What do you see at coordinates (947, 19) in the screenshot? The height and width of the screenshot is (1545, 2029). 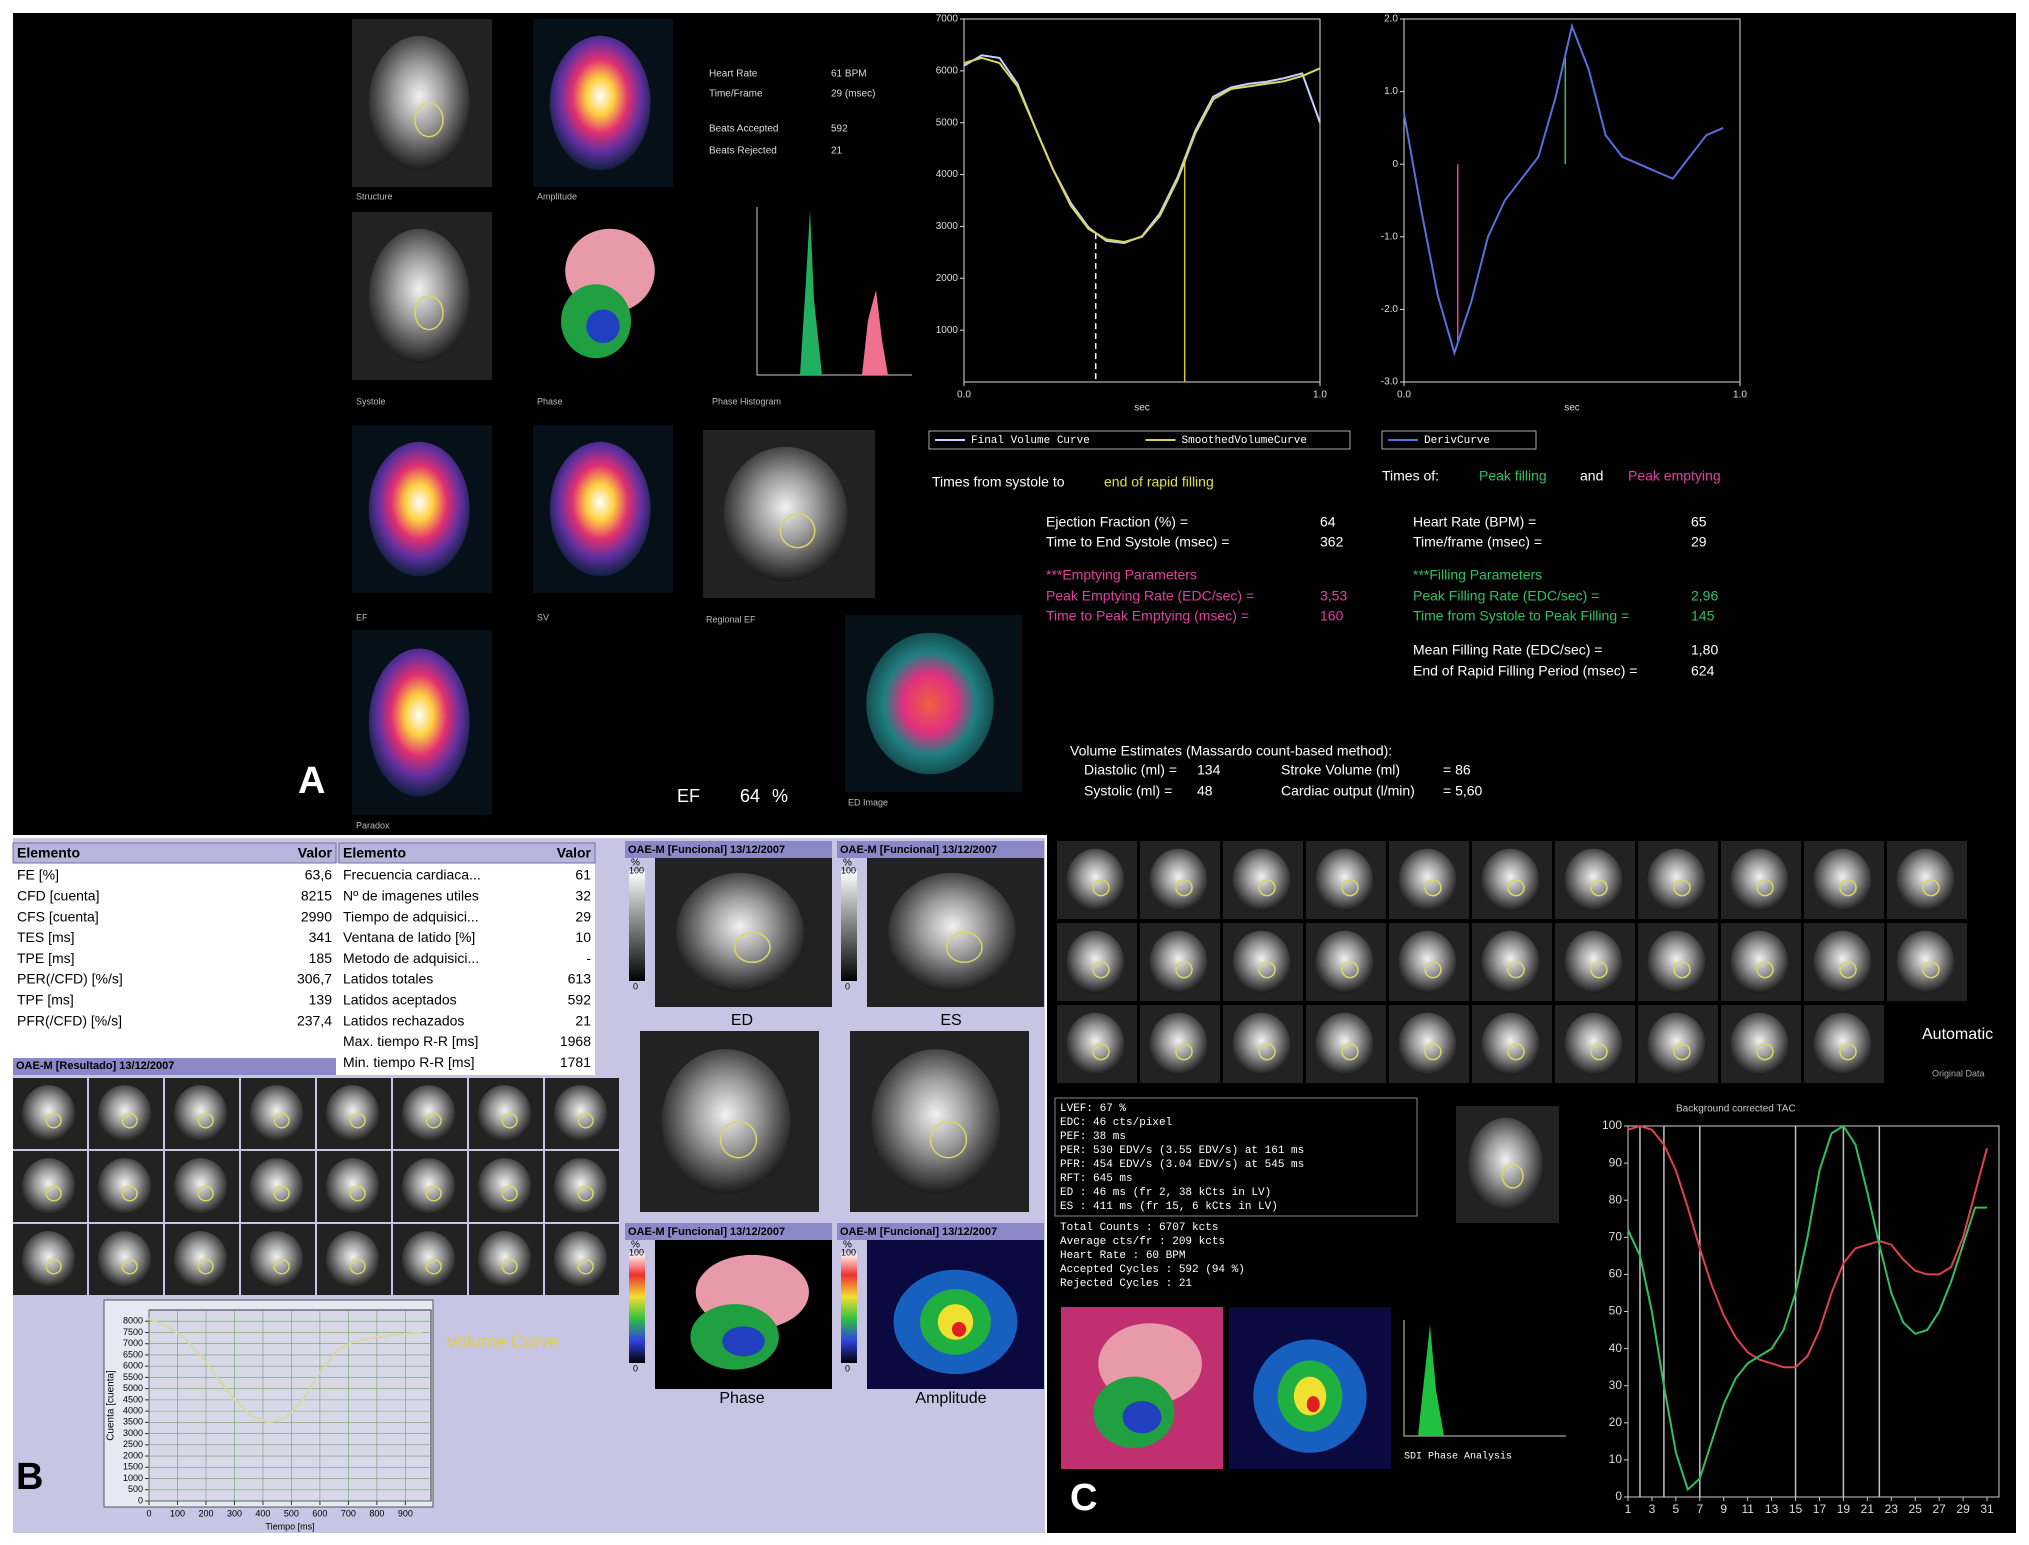 I see `y-tick-label: 7000` at bounding box center [947, 19].